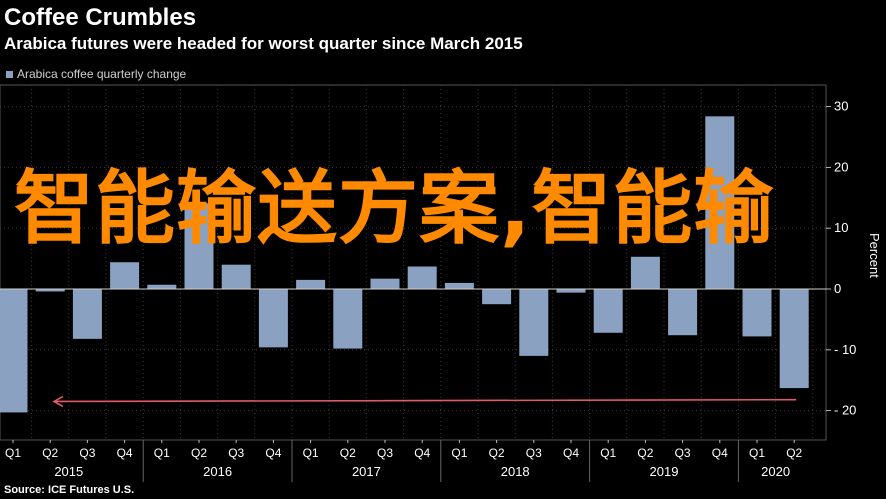 The width and height of the screenshot is (886, 499). I want to click on year-label: 2020, so click(775, 471).